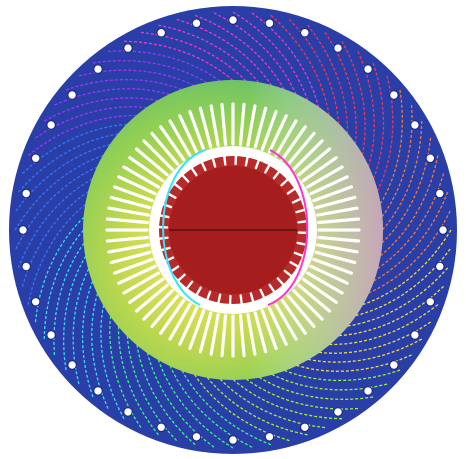 This screenshot has height=459, width=466. Describe the element at coordinates (288, 227) in the screenshot. I see `gap-flux-line-magenta` at that location.